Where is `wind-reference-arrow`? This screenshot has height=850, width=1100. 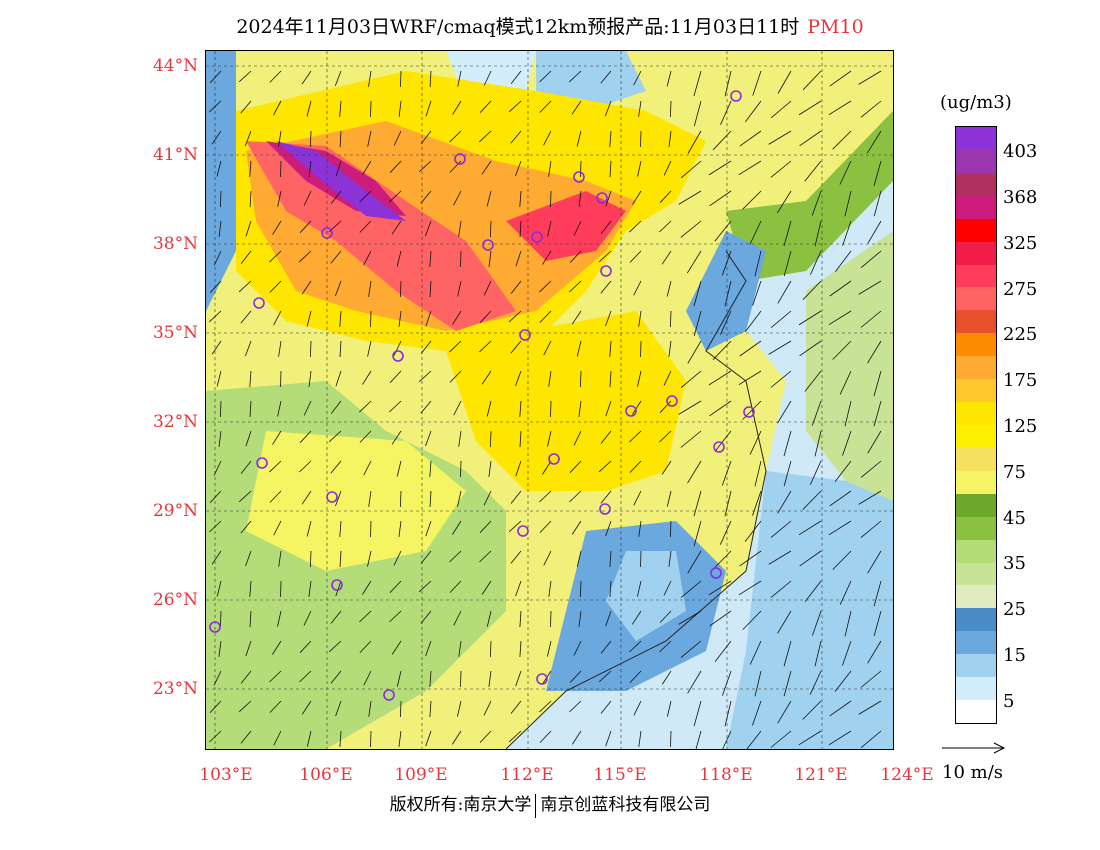 wind-reference-arrow is located at coordinates (974, 748).